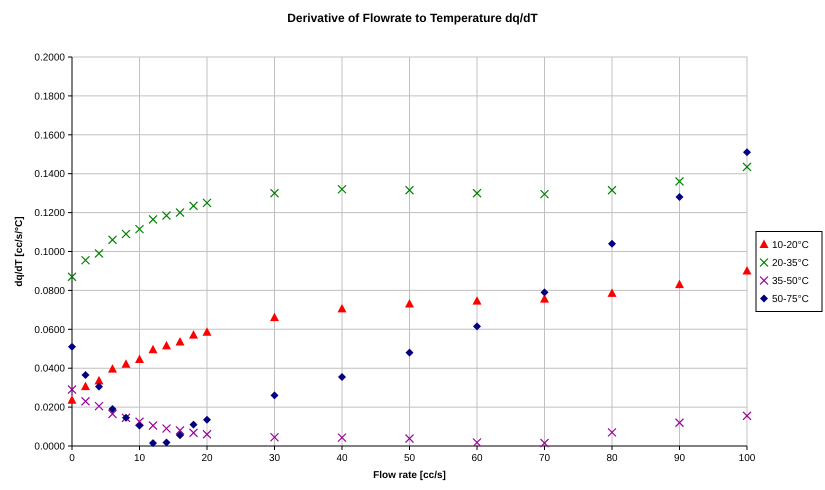 This screenshot has height=490, width=825. Describe the element at coordinates (477, 458) in the screenshot. I see `x-tick-label: 60` at that location.